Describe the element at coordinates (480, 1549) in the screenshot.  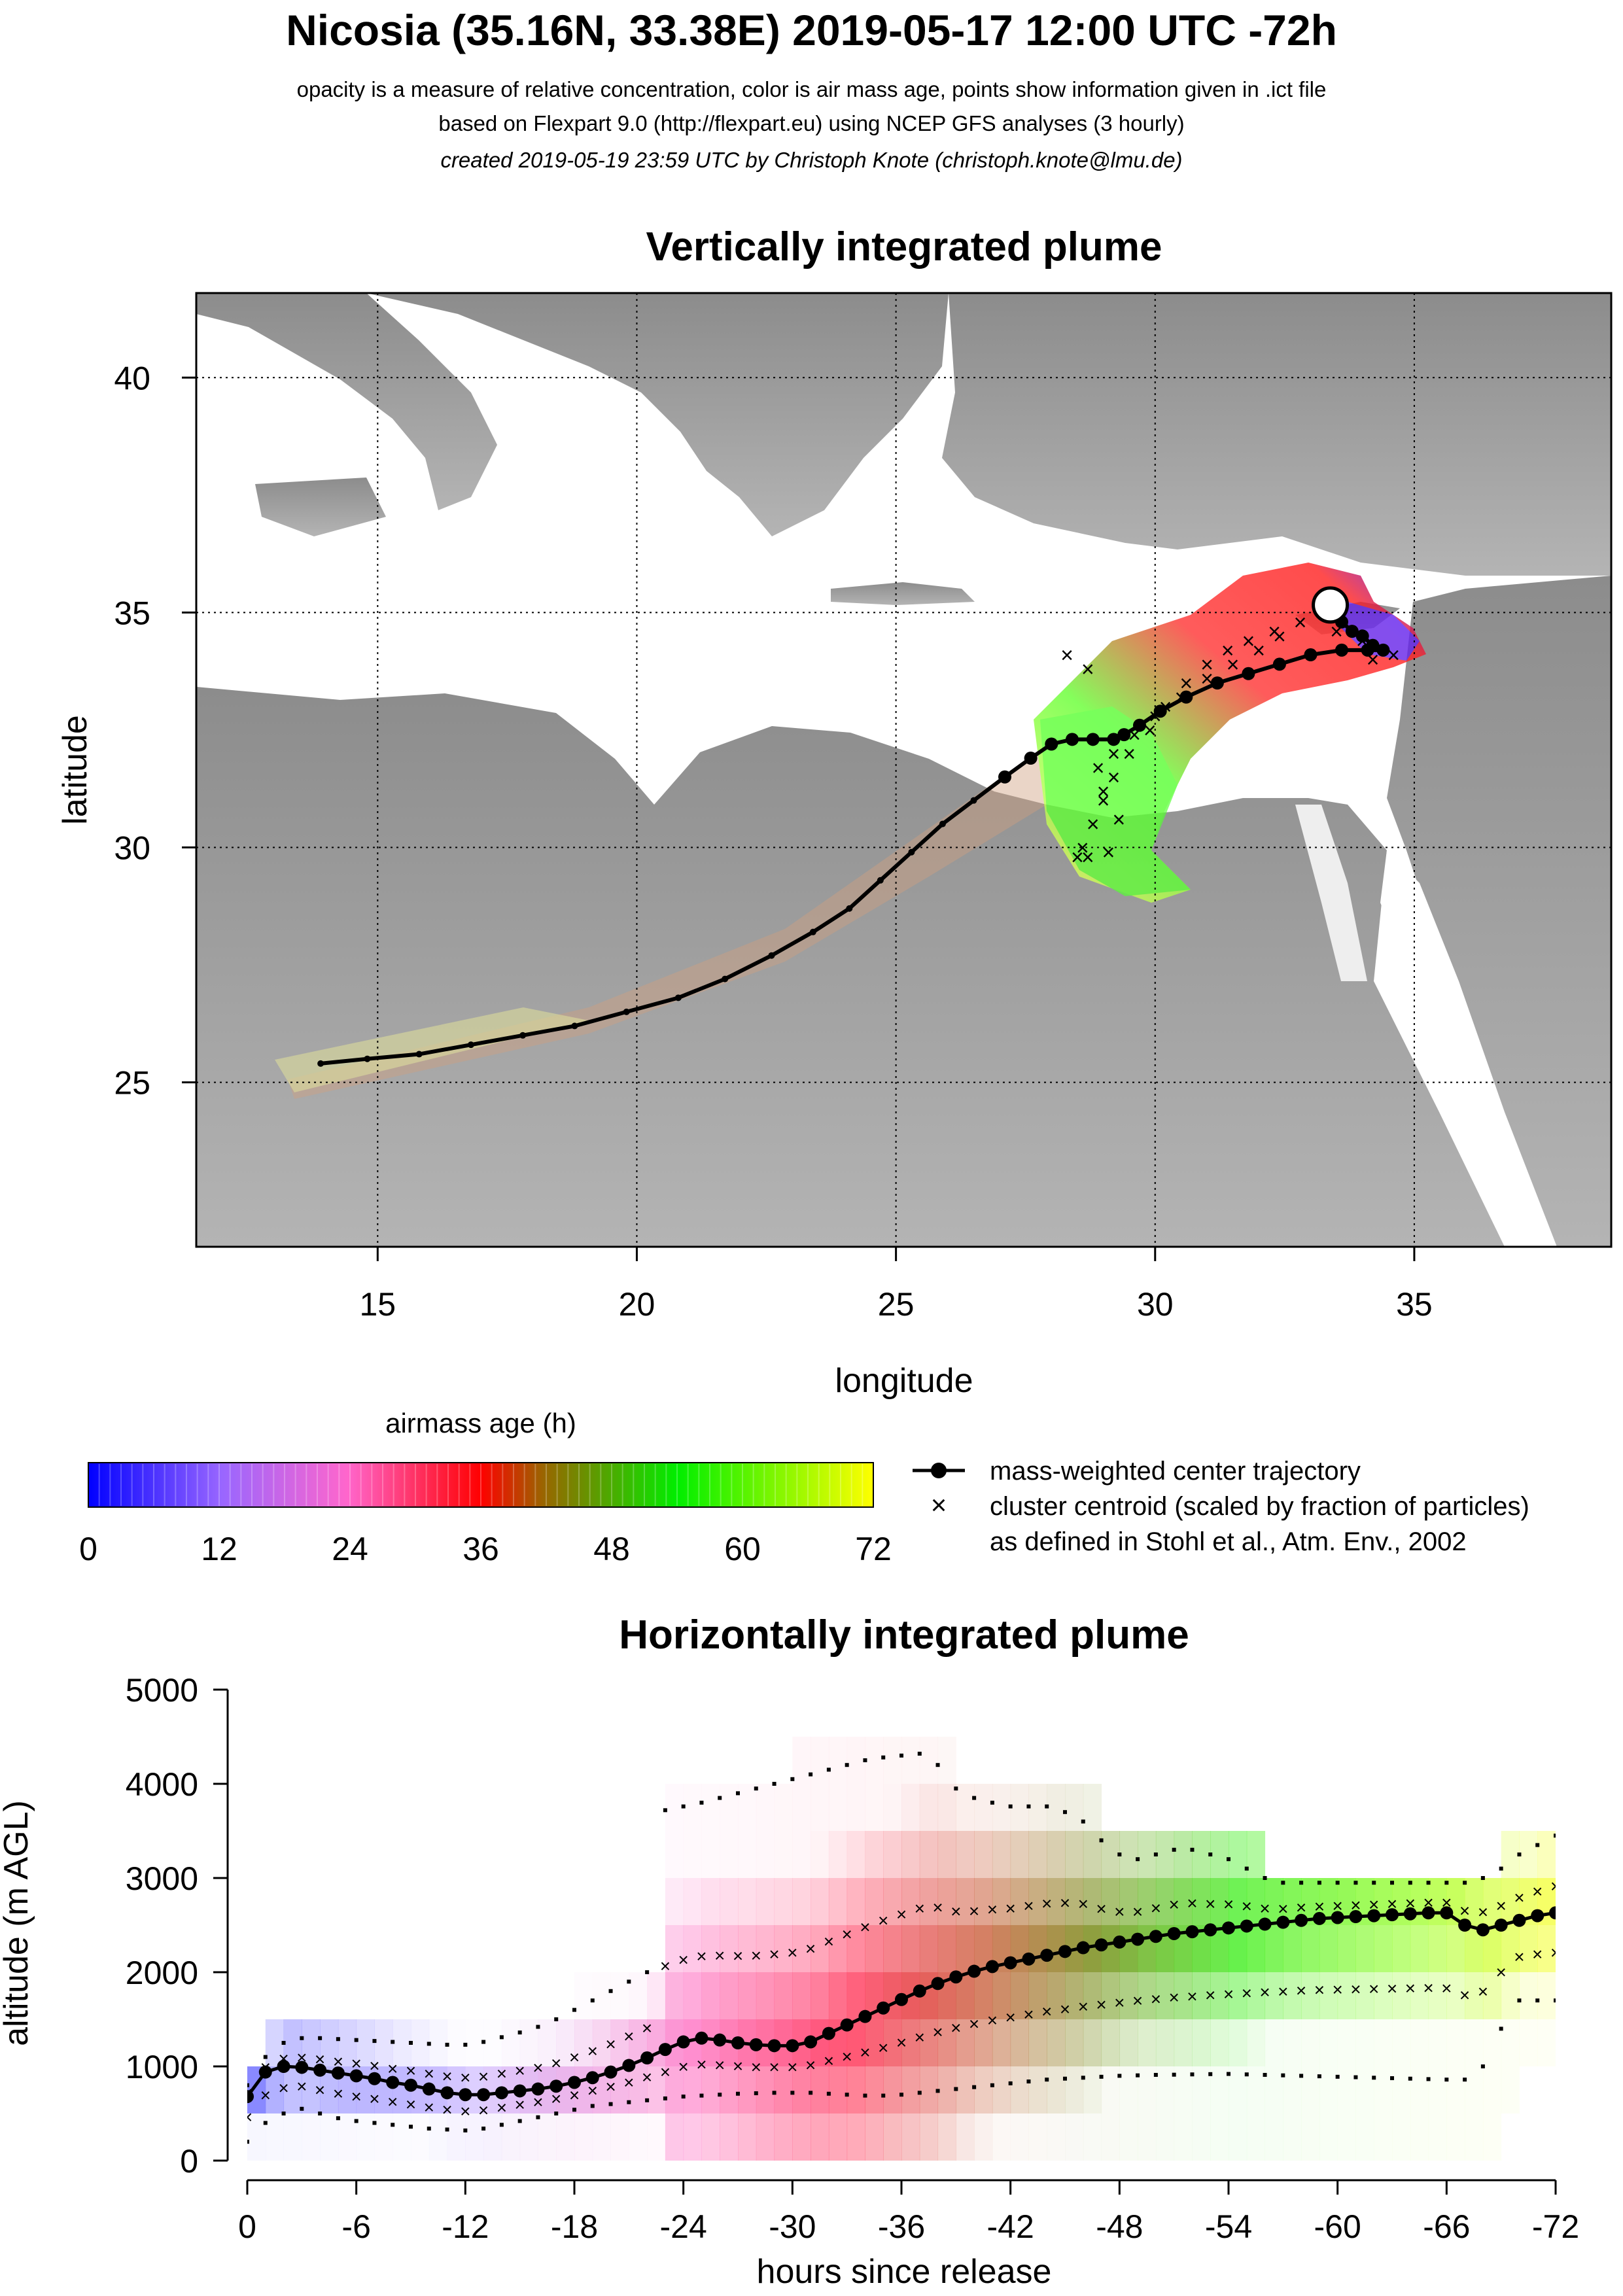
I see `colorbar-tick-label-3: 36` at that location.